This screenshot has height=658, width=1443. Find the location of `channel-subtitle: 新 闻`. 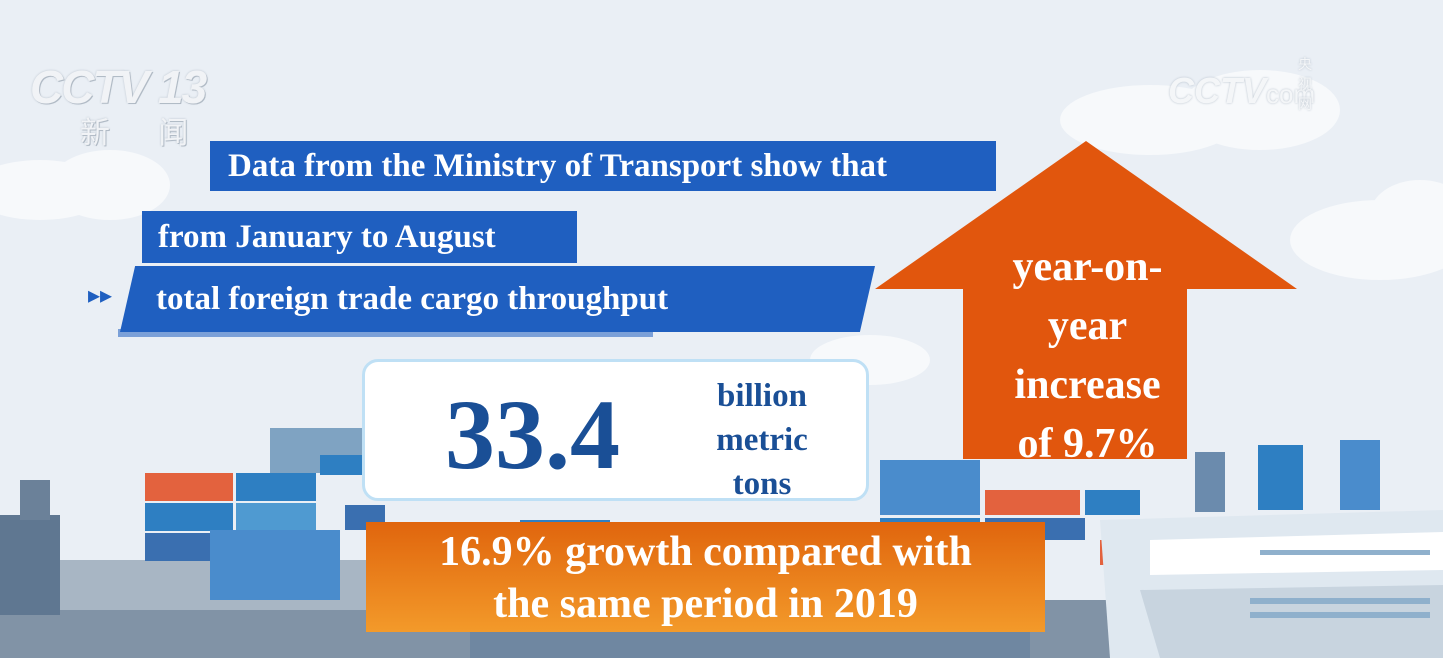

channel-subtitle: 新 闻 is located at coordinates (144, 133).